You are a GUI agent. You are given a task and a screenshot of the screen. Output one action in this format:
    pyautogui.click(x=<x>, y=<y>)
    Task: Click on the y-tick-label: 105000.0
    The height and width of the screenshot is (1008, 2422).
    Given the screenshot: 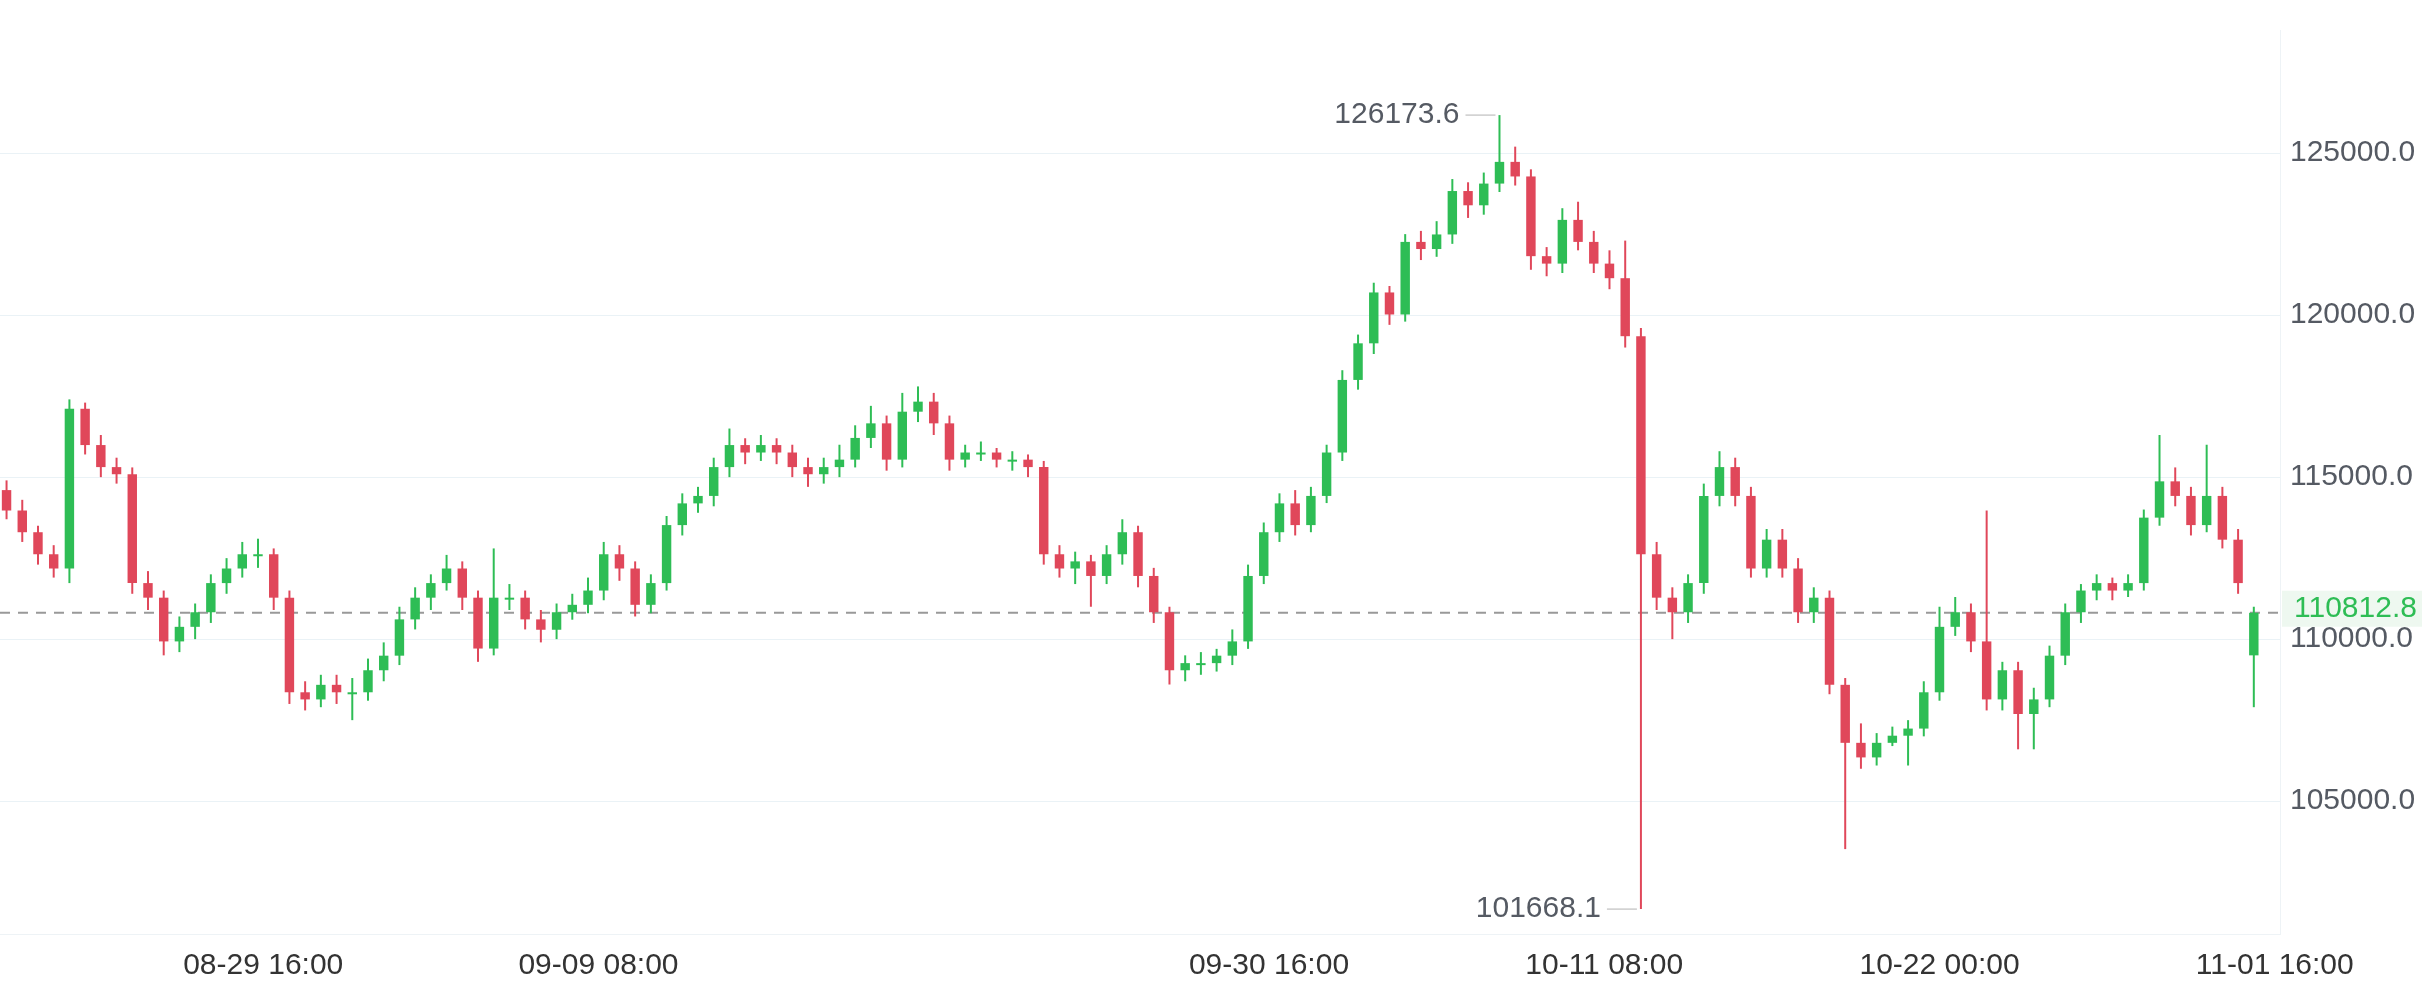 What is the action you would take?
    pyautogui.click(x=2353, y=799)
    